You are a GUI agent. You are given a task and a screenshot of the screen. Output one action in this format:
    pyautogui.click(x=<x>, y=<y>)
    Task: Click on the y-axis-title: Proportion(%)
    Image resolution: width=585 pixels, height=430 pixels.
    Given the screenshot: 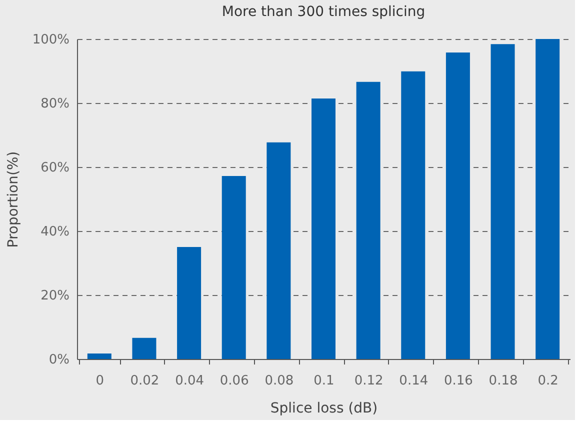 What is the action you would take?
    pyautogui.click(x=13, y=199)
    